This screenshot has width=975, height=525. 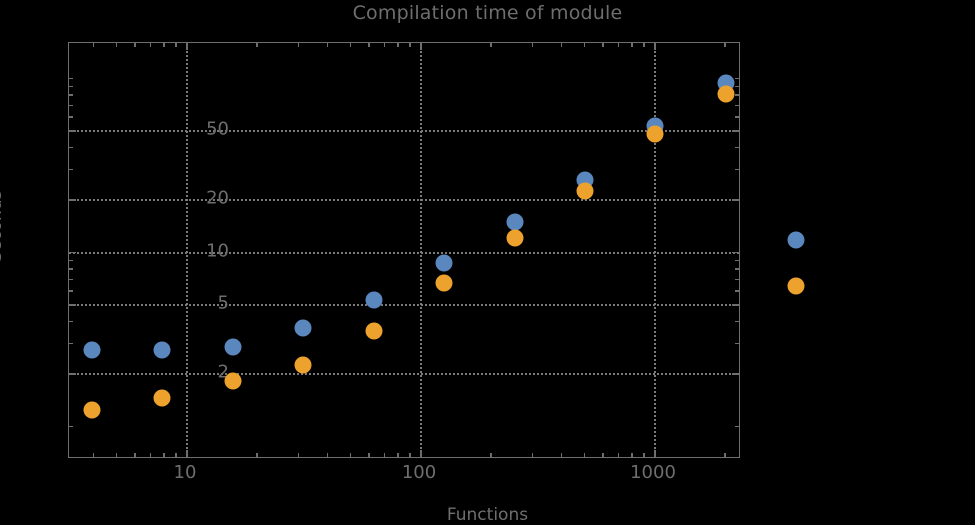 I want to click on y-tick-label: 5, so click(x=223, y=303).